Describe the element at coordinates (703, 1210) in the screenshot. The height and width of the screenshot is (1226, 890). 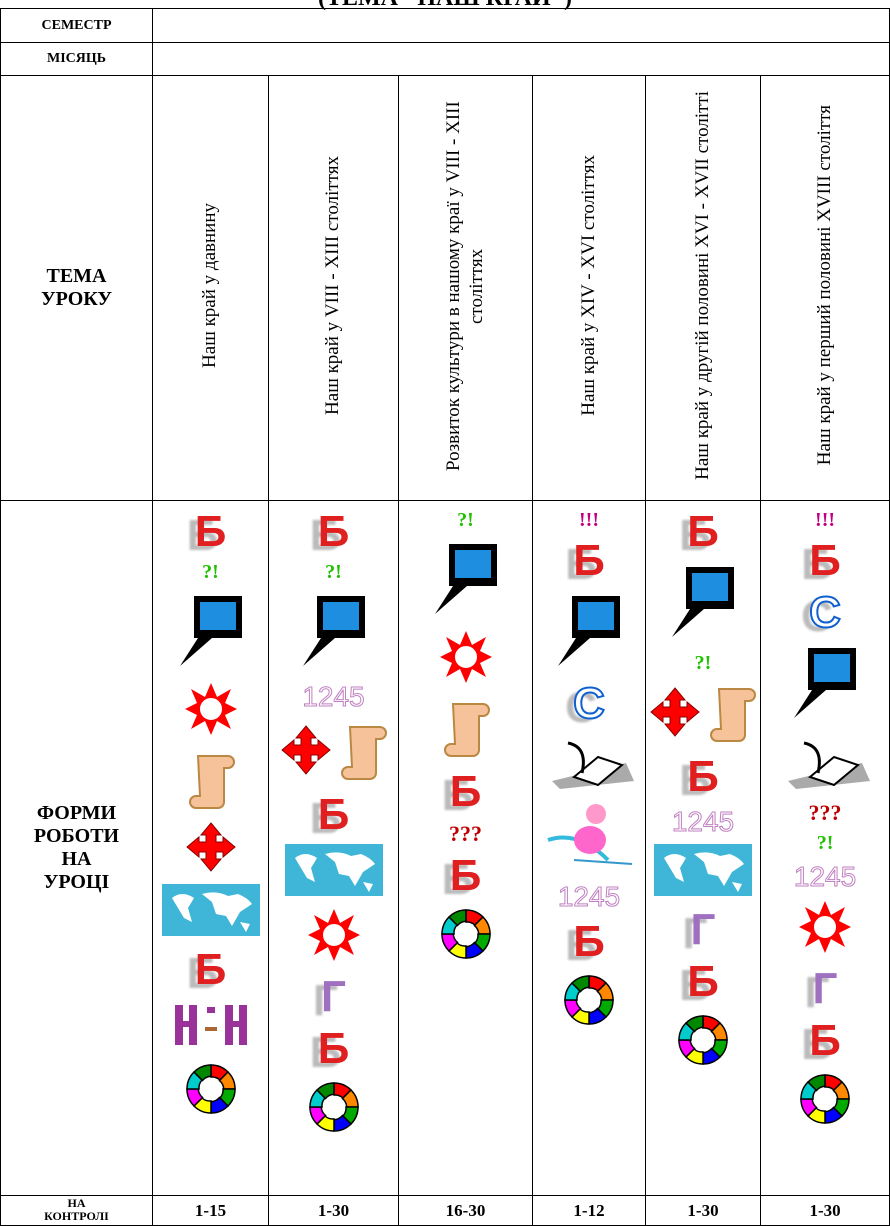
I see `control-cell: 1-30` at that location.